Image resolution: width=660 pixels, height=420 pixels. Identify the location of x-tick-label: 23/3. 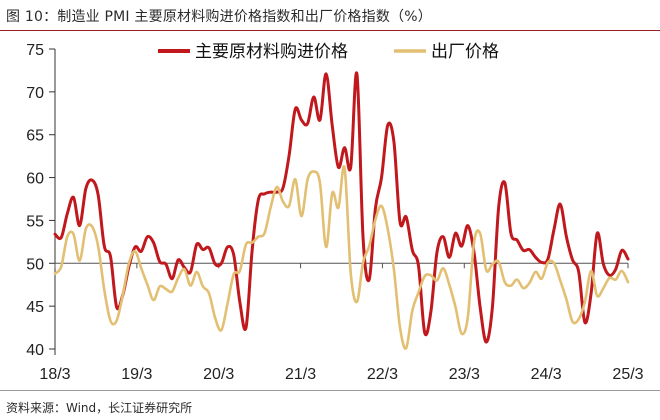
(464, 374).